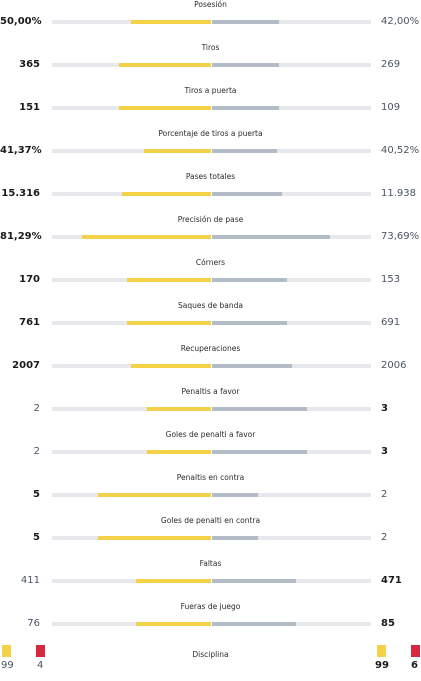 This screenshot has width=421, height=681. What do you see at coordinates (210, 219) in the screenshot?
I see `stat-label: Precisión de pase` at bounding box center [210, 219].